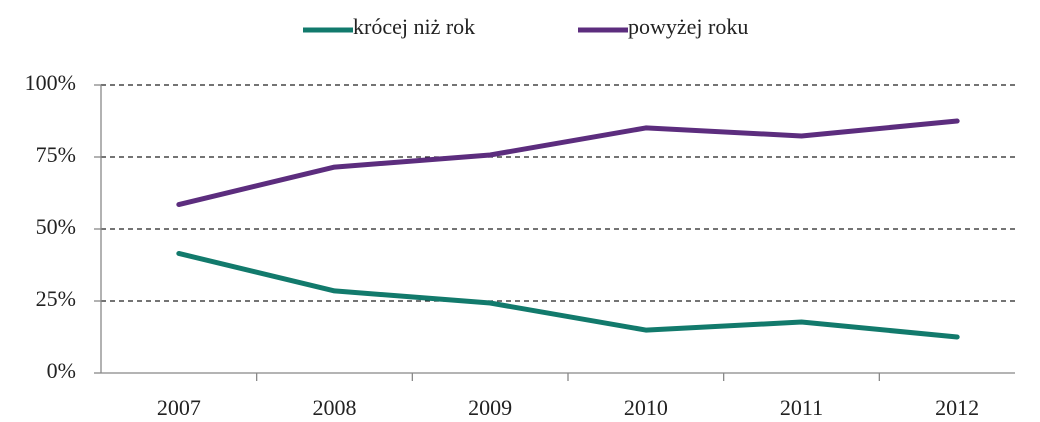  What do you see at coordinates (490, 407) in the screenshot?
I see `x-tick-label: 2009` at bounding box center [490, 407].